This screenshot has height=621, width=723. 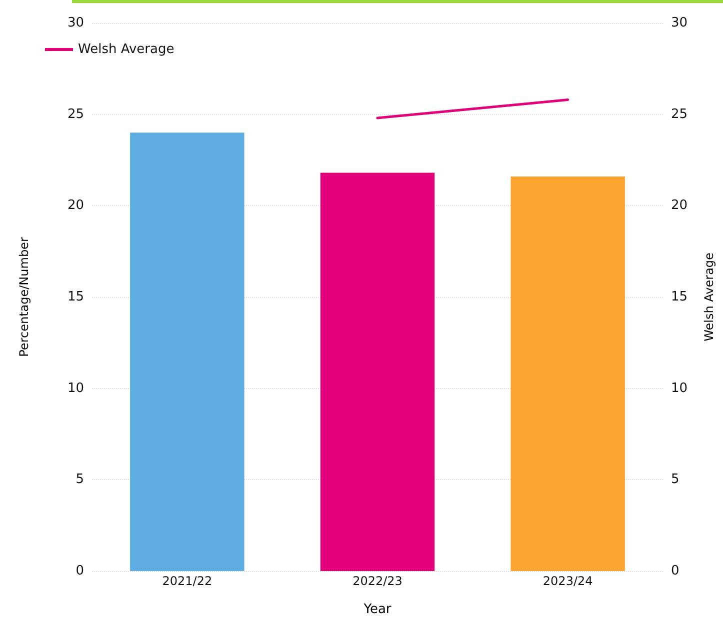 I want to click on x-tick-label: 2022/23, so click(x=377, y=581).